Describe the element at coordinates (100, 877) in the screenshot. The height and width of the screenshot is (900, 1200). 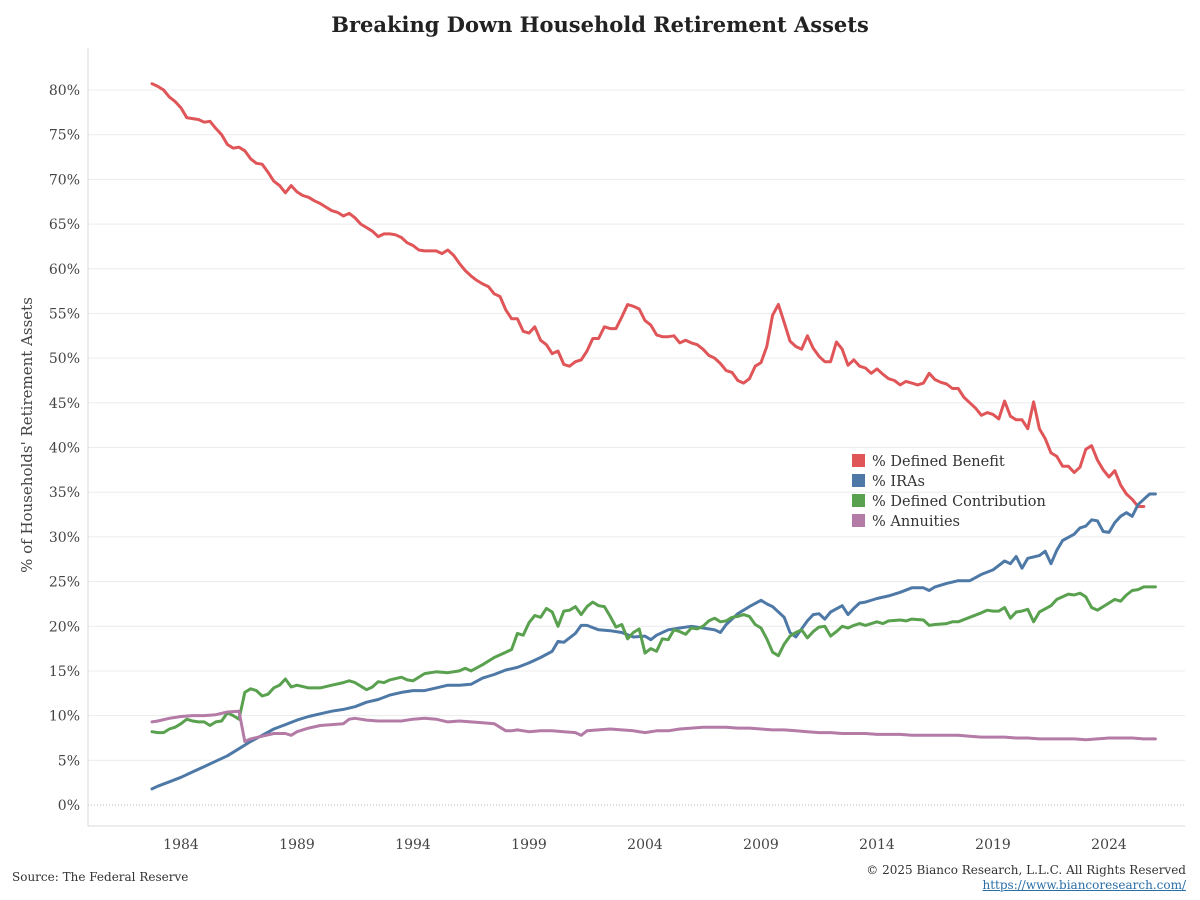
I see `source-note: Source: The Federal Reserve` at that location.